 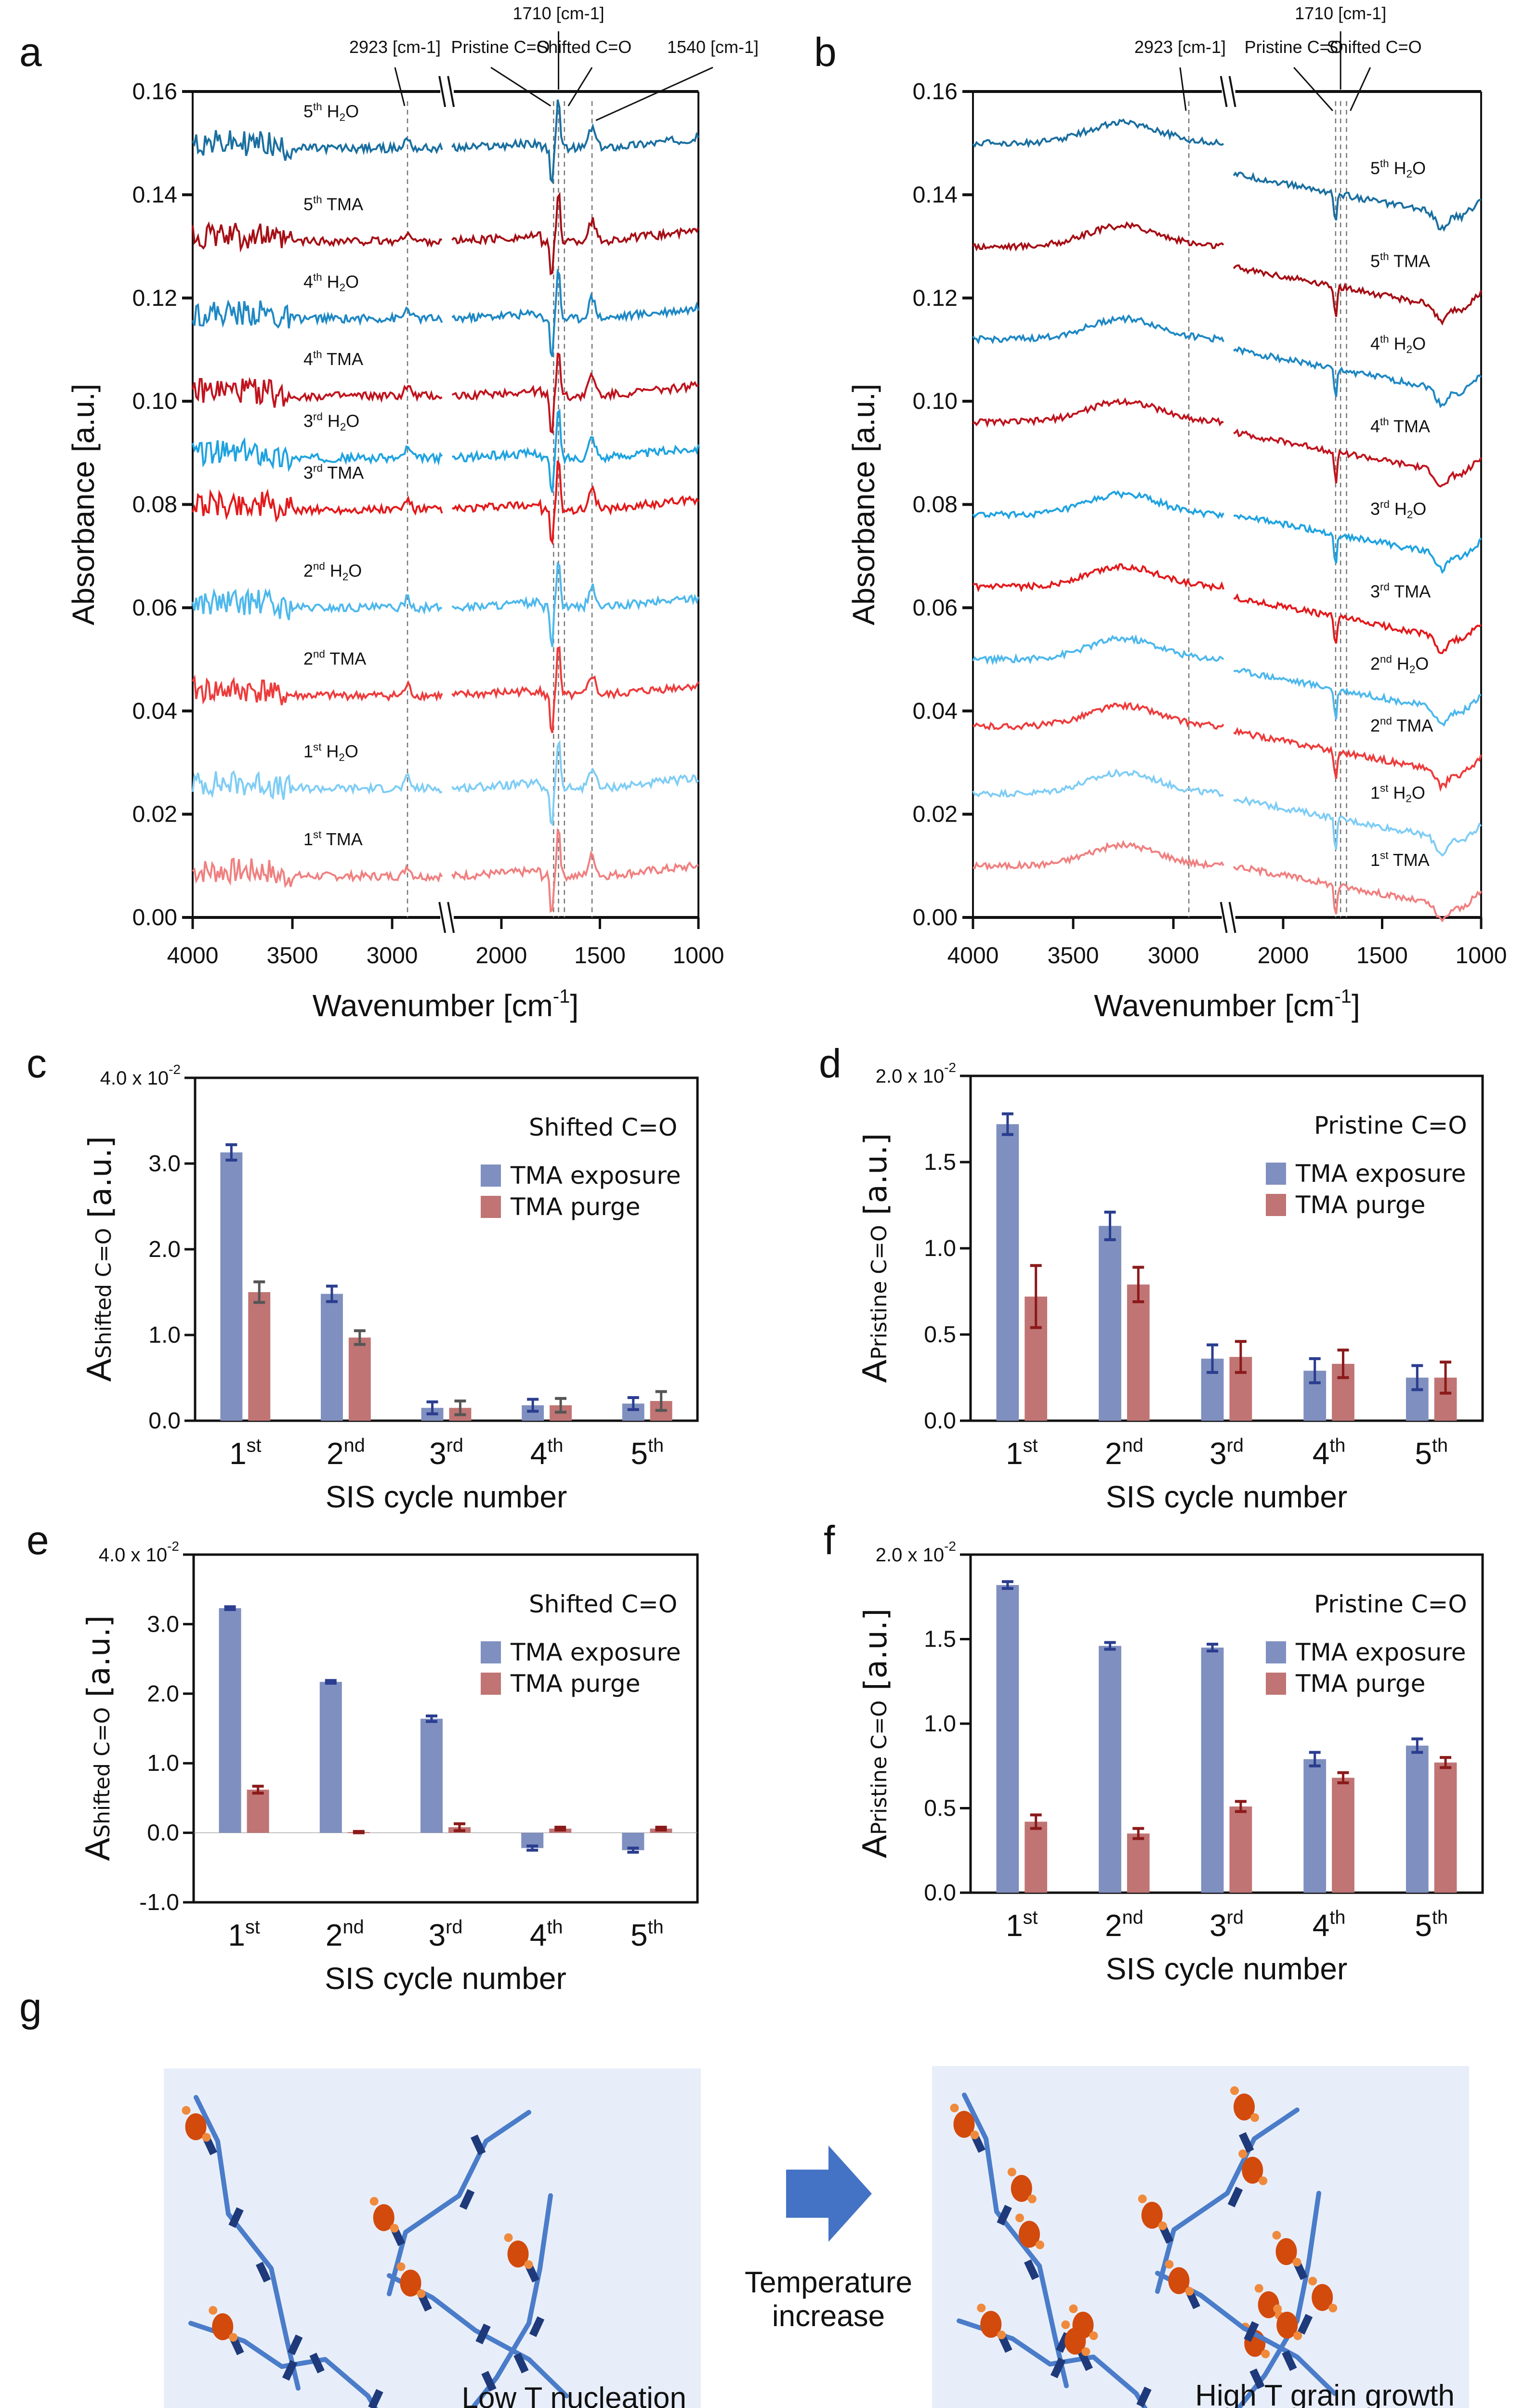 What do you see at coordinates (164, 1421) in the screenshot?
I see `y-tick-label: 0.0` at bounding box center [164, 1421].